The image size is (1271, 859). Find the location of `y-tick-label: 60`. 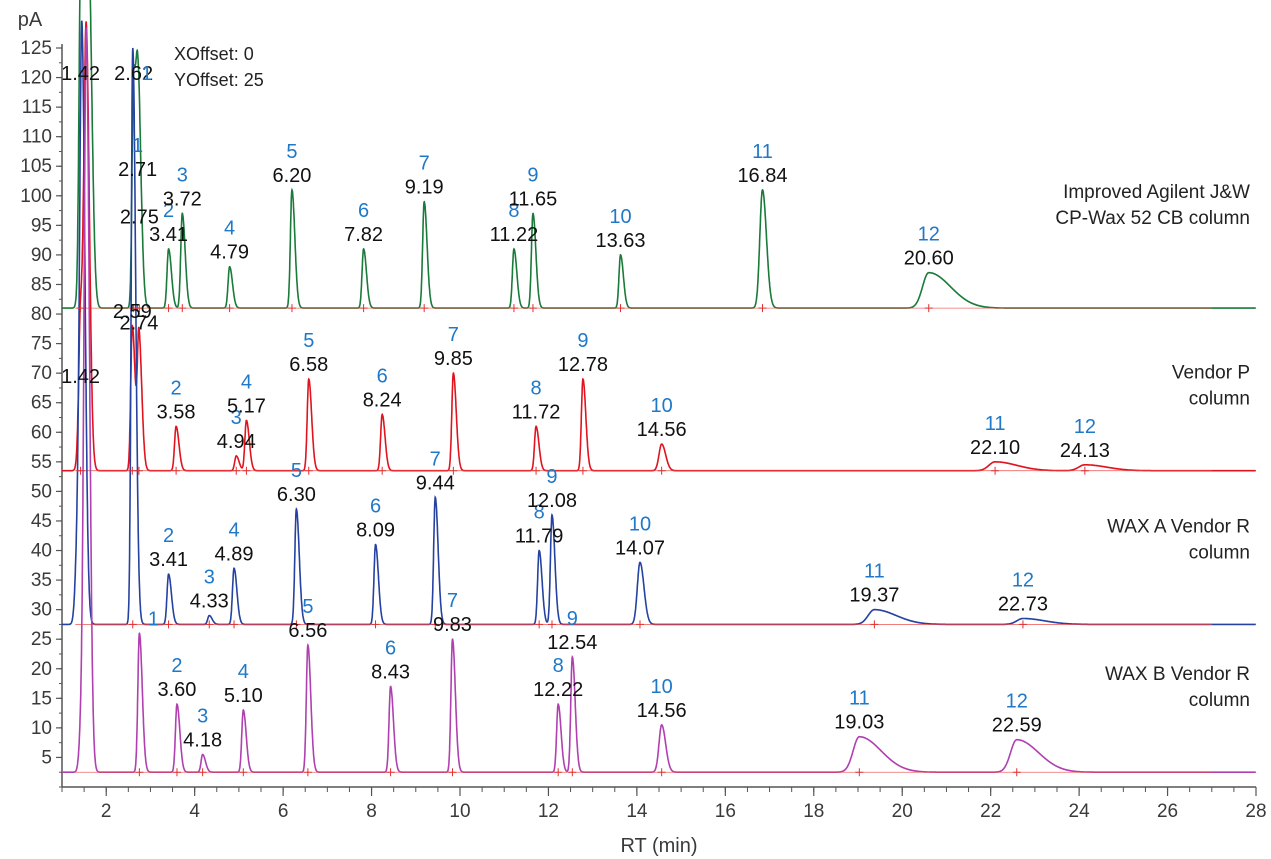

y-tick-label: 60 is located at coordinates (41, 432).